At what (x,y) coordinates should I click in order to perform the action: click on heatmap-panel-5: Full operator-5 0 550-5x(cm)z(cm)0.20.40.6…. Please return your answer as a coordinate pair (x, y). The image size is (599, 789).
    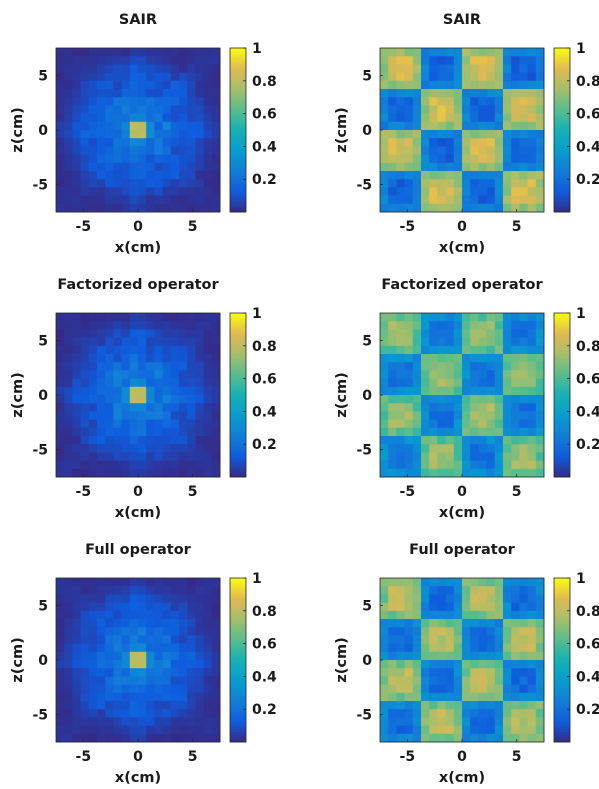
    Looking at the image, I should click on (143, 664).